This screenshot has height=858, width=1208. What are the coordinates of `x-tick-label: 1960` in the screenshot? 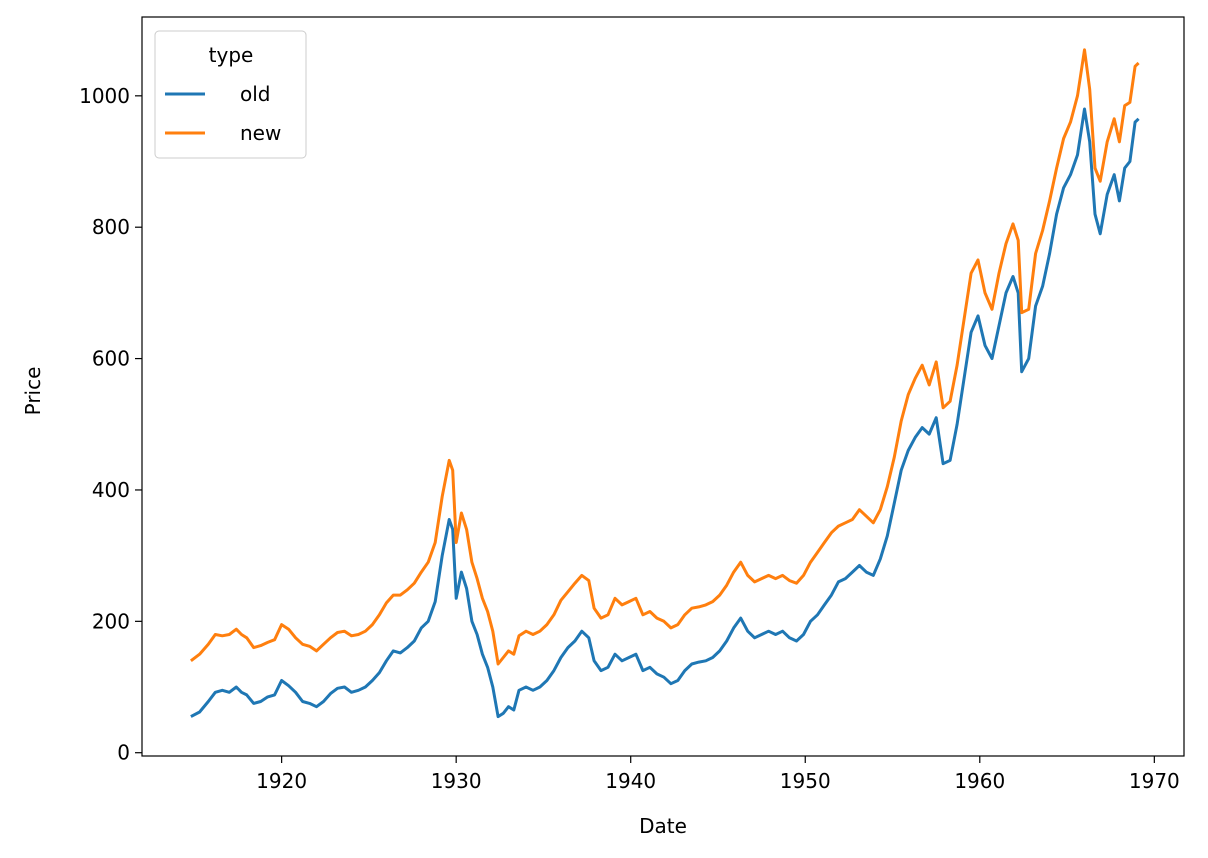 It's located at (979, 781).